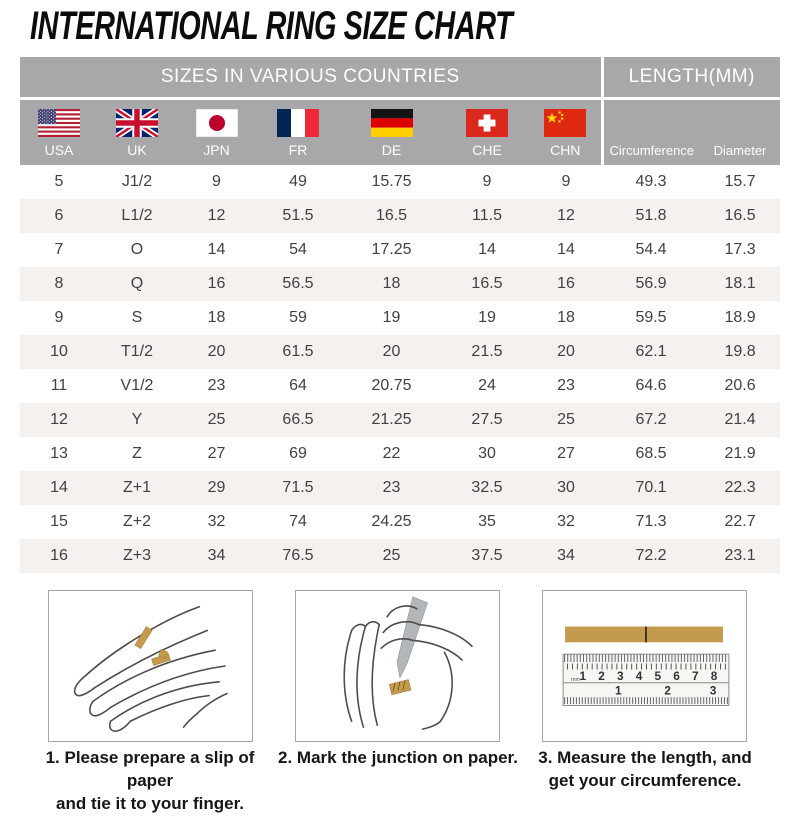  Describe the element at coordinates (216, 522) in the screenshot. I see `size-cell: 32` at that location.